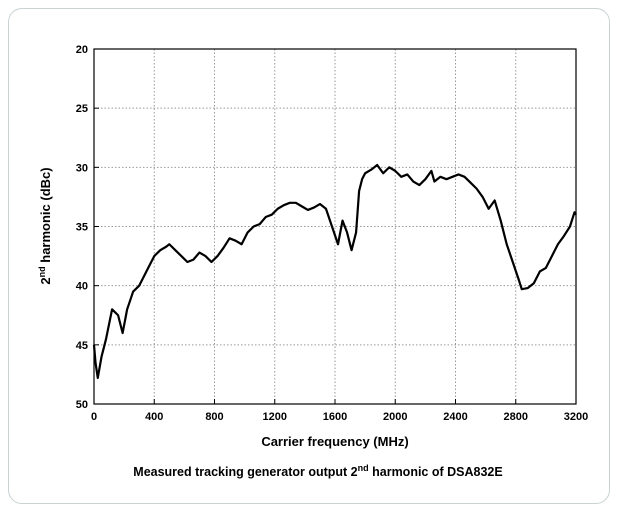 This screenshot has width=620, height=514. Describe the element at coordinates (395, 417) in the screenshot. I see `x-tick-label: 2000` at that location.